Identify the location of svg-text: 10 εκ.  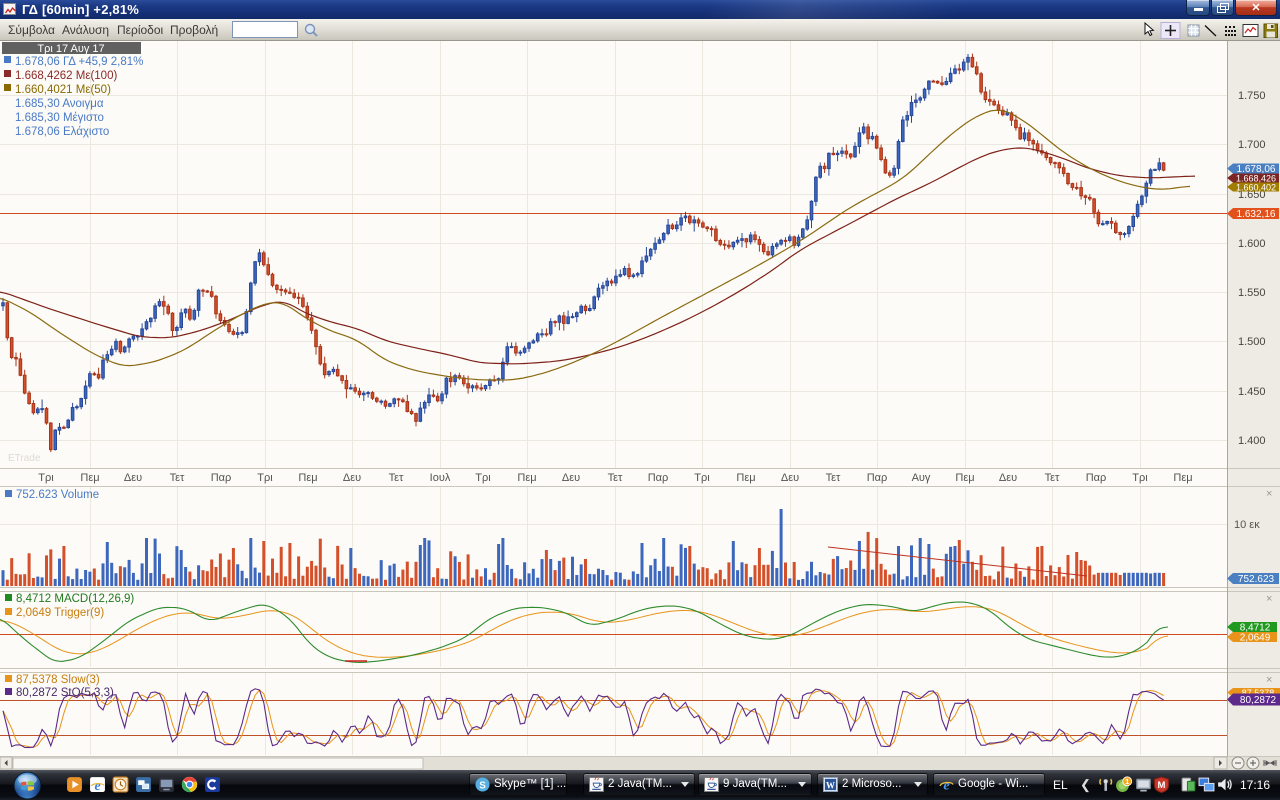
(1247, 525).